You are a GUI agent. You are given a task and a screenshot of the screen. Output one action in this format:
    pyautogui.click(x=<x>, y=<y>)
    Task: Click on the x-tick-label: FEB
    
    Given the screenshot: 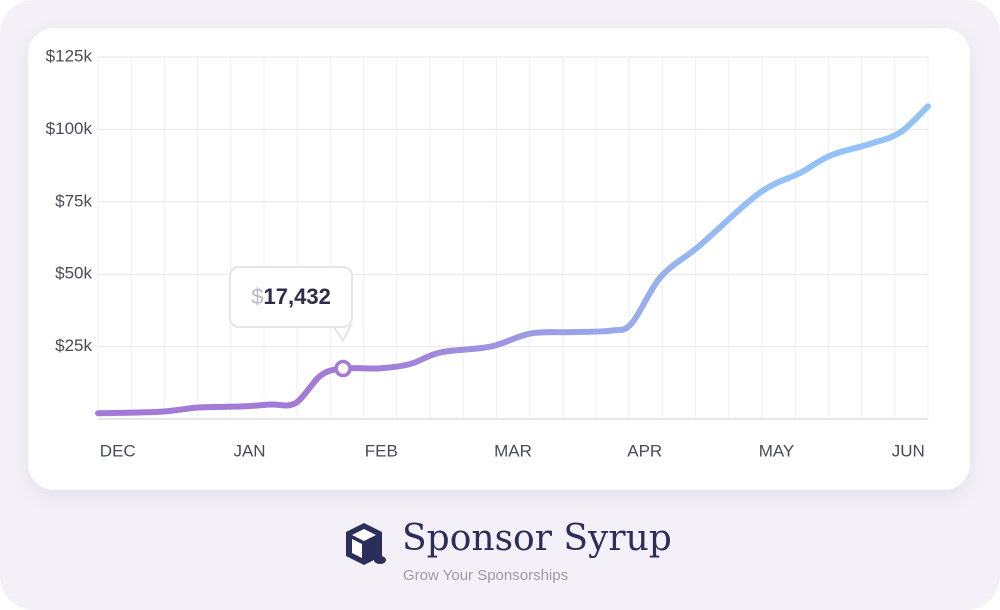 What is the action you would take?
    pyautogui.click(x=381, y=450)
    